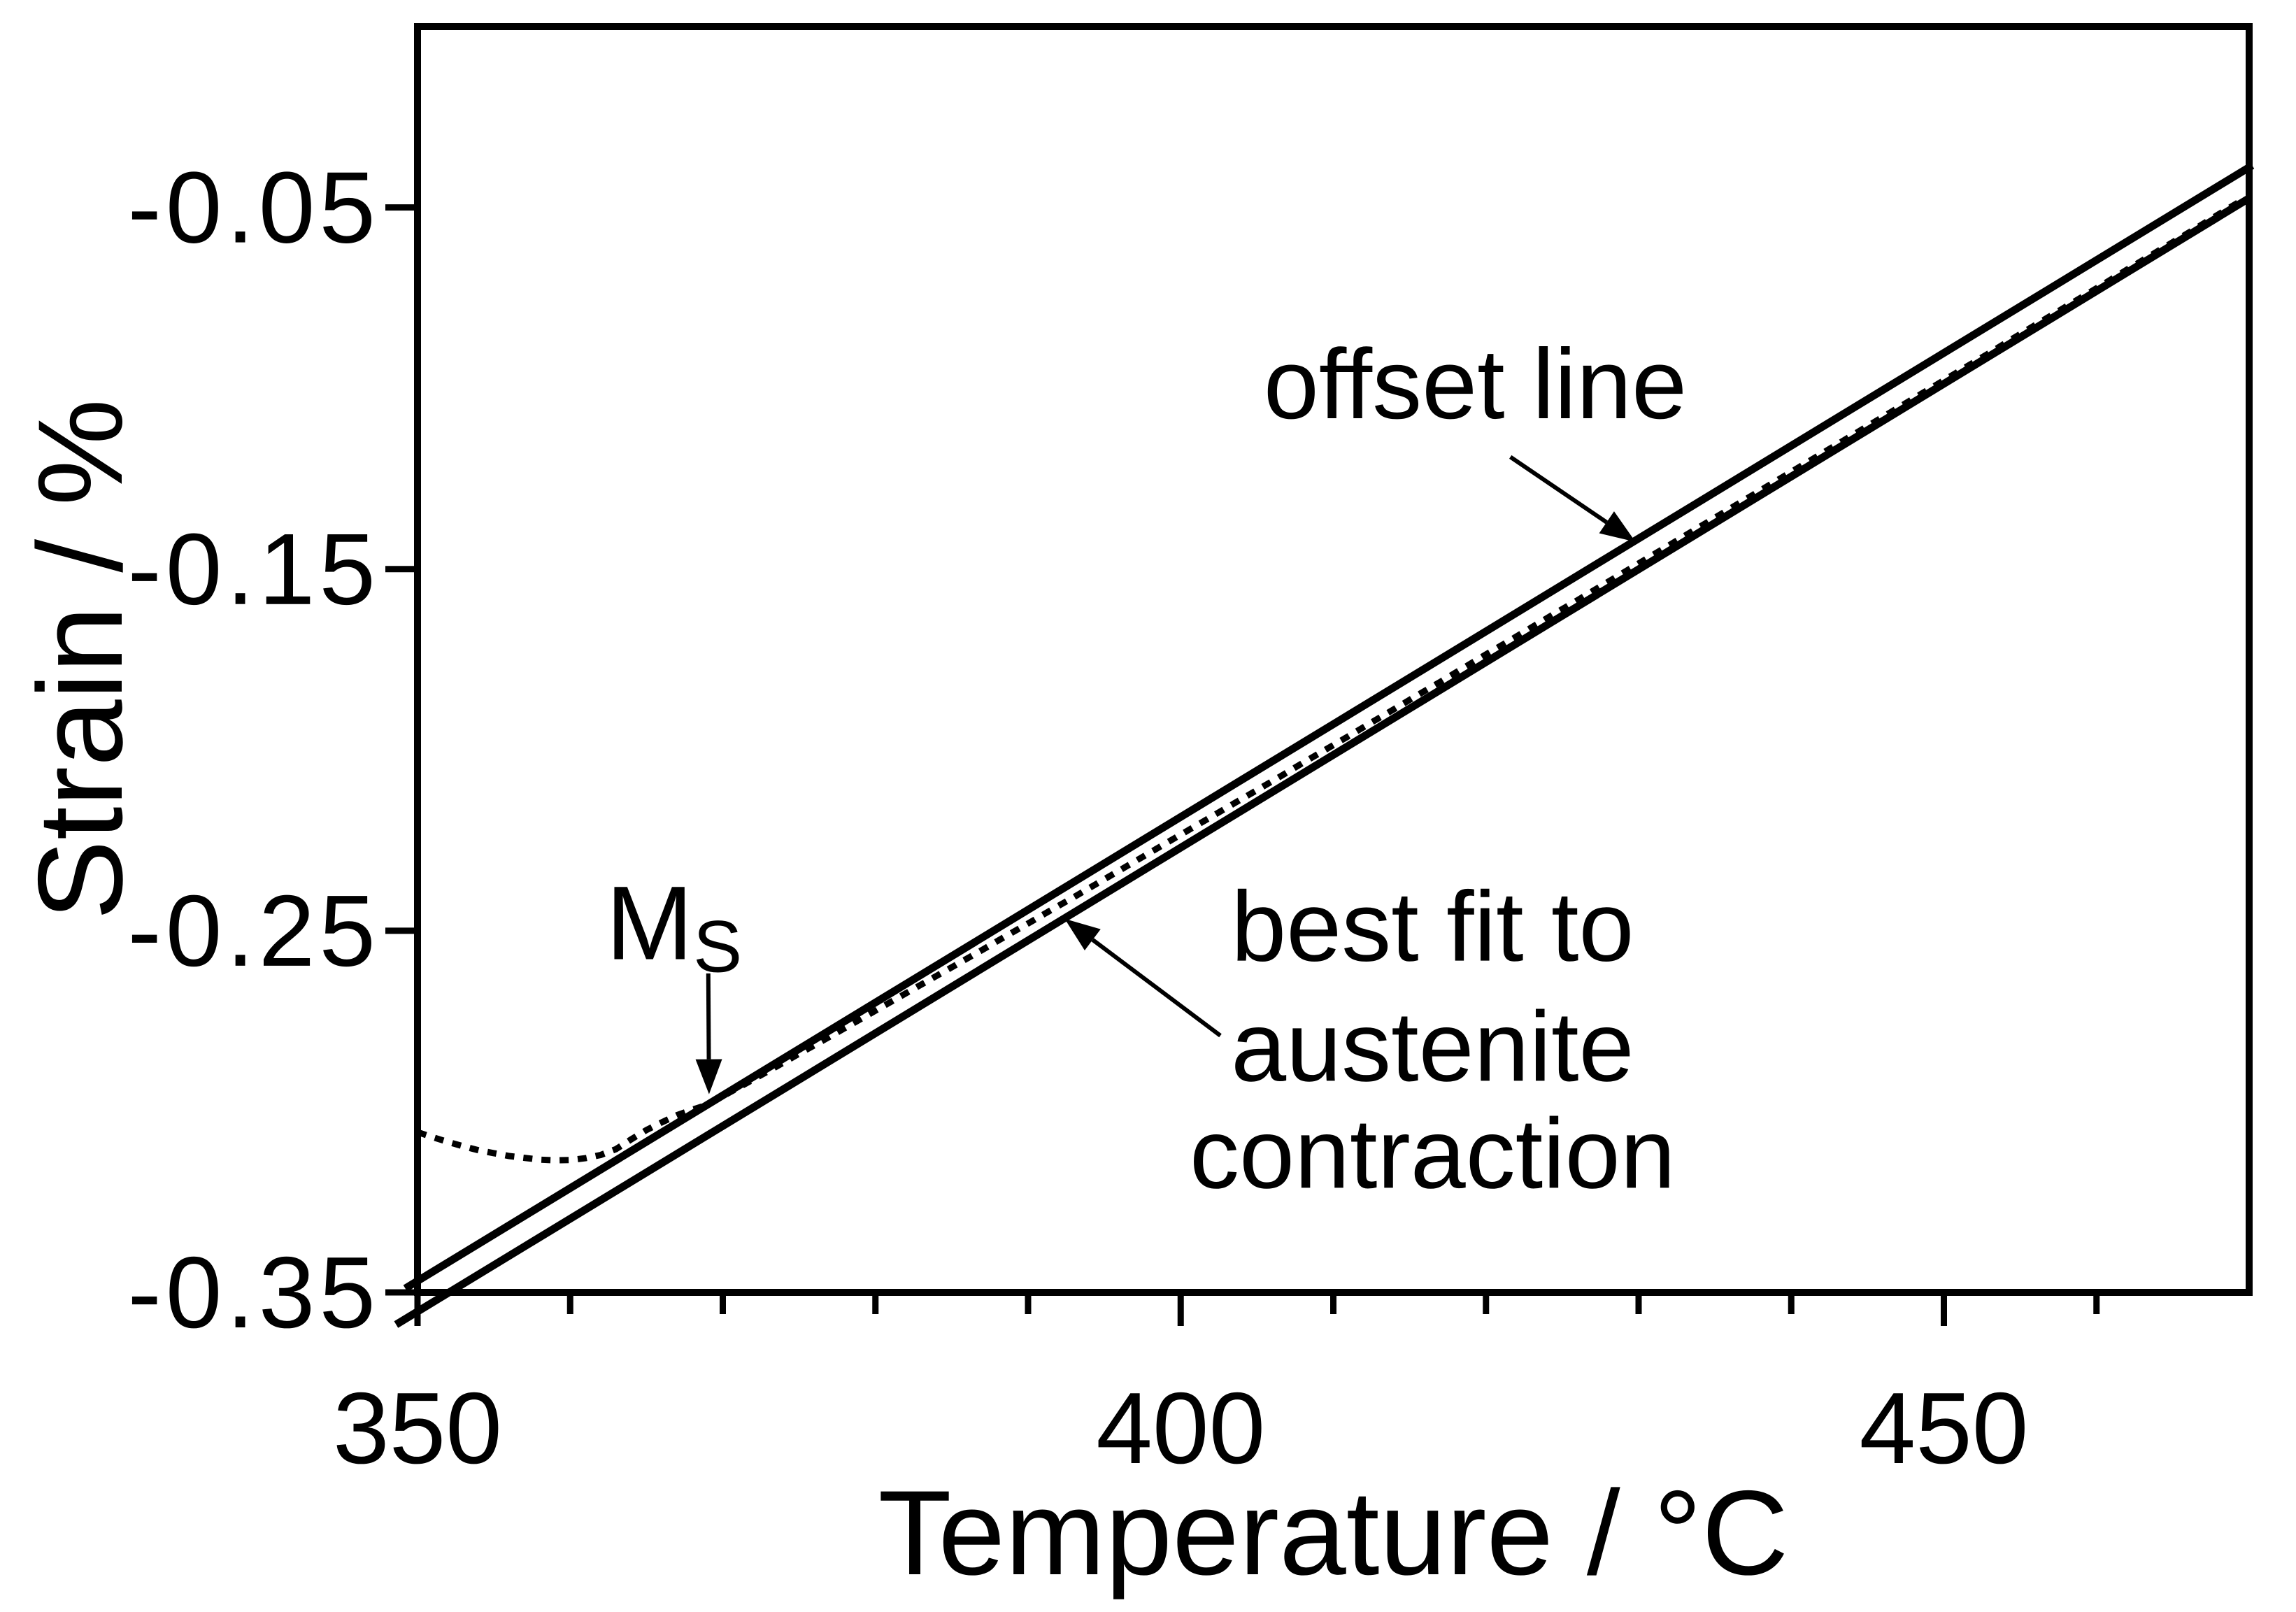 This screenshot has height=1612, width=2296. What do you see at coordinates (80, 659) in the screenshot?
I see `y-axis-title: Strain / %` at bounding box center [80, 659].